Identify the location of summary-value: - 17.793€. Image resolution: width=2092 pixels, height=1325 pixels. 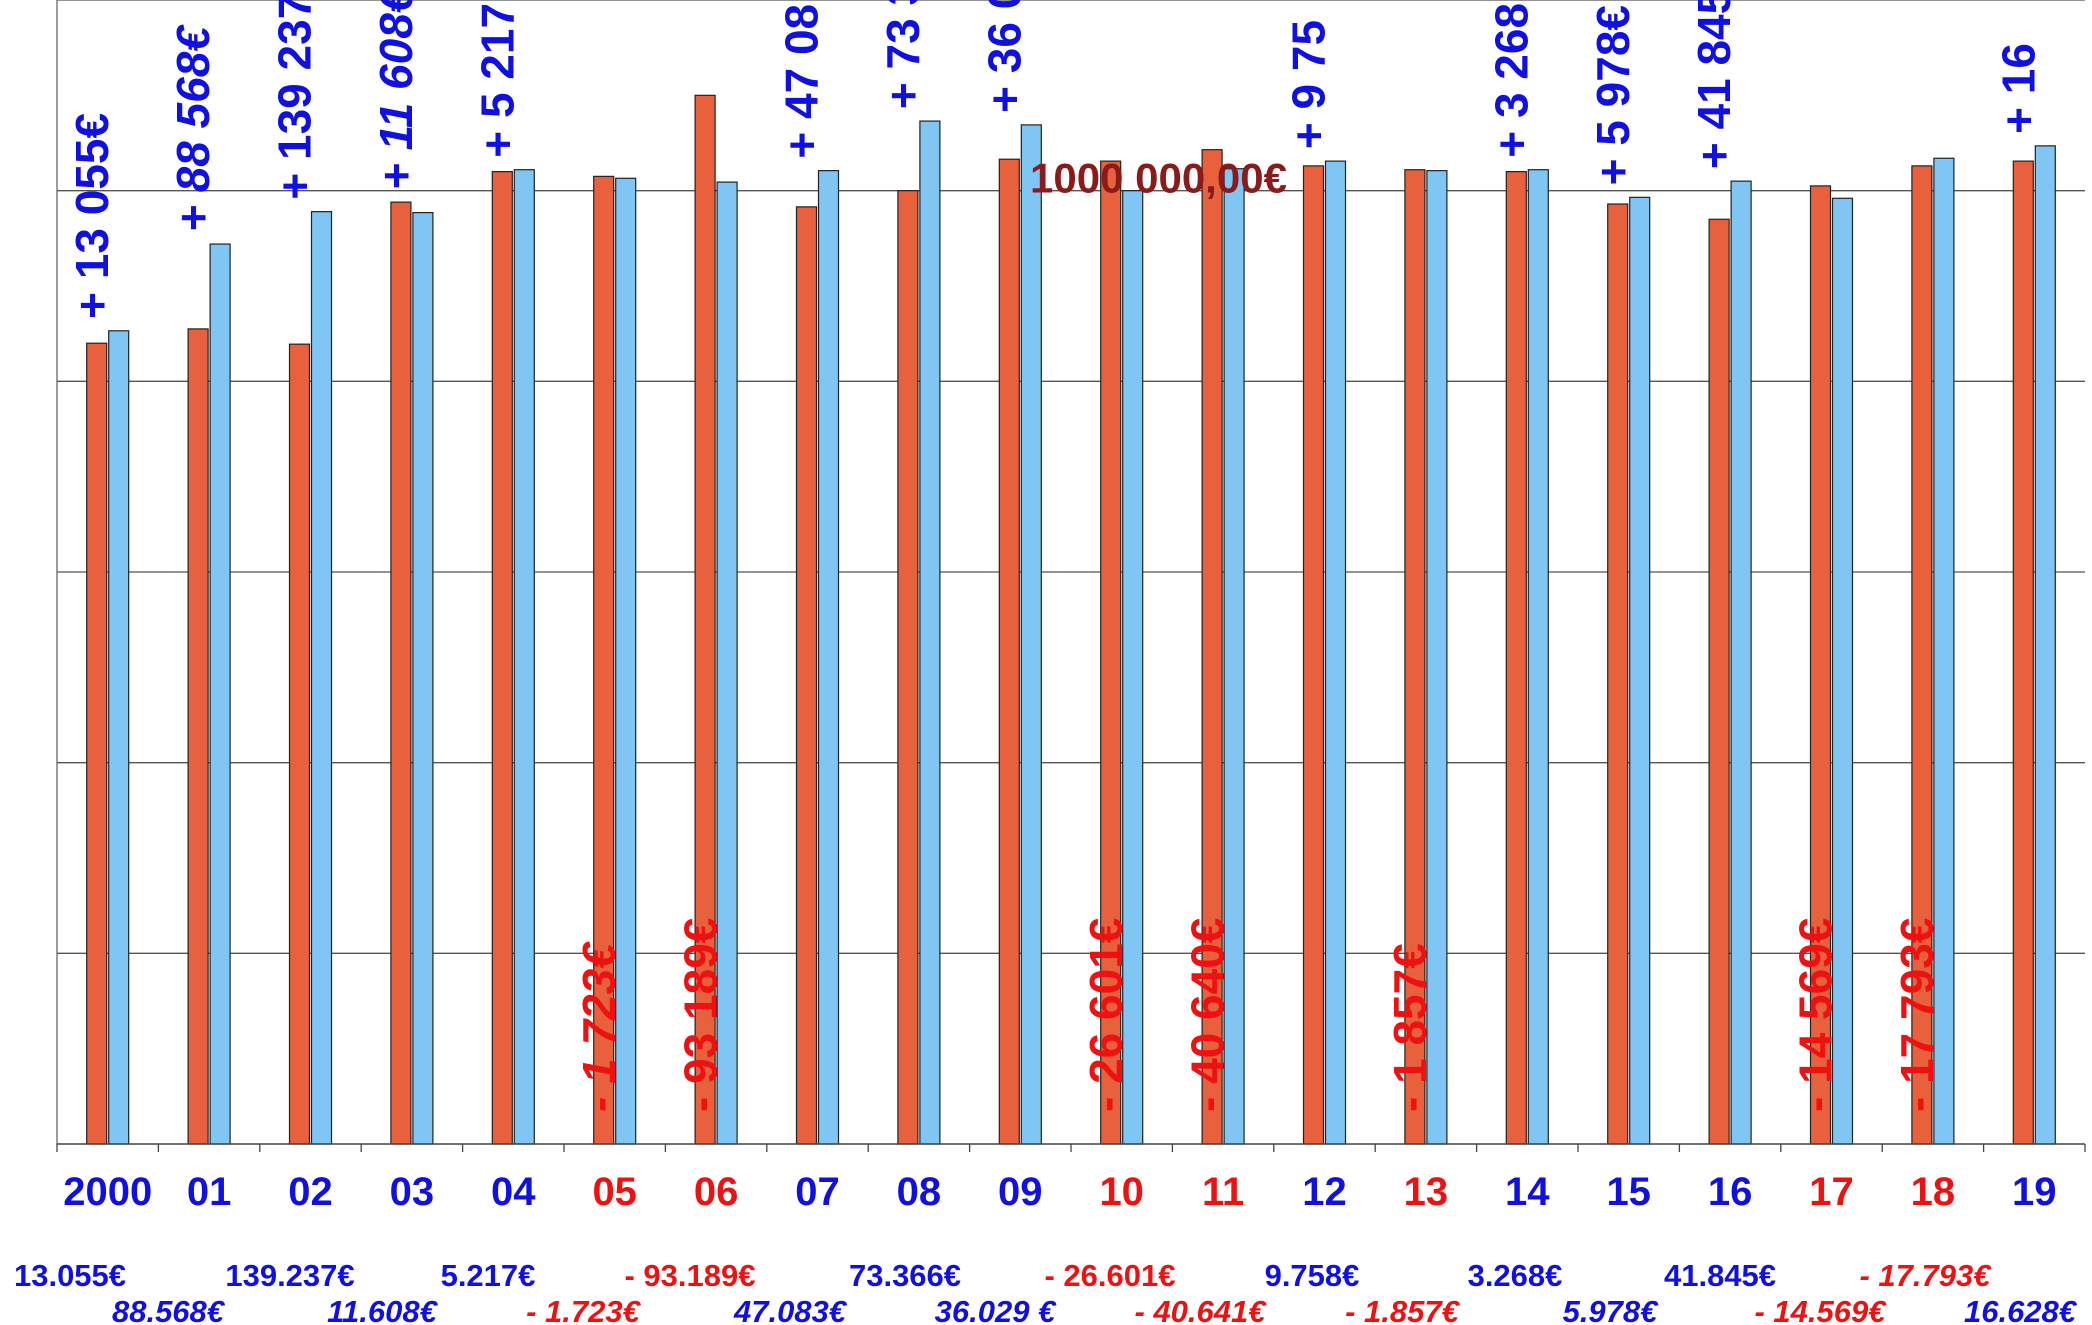
(1926, 1275).